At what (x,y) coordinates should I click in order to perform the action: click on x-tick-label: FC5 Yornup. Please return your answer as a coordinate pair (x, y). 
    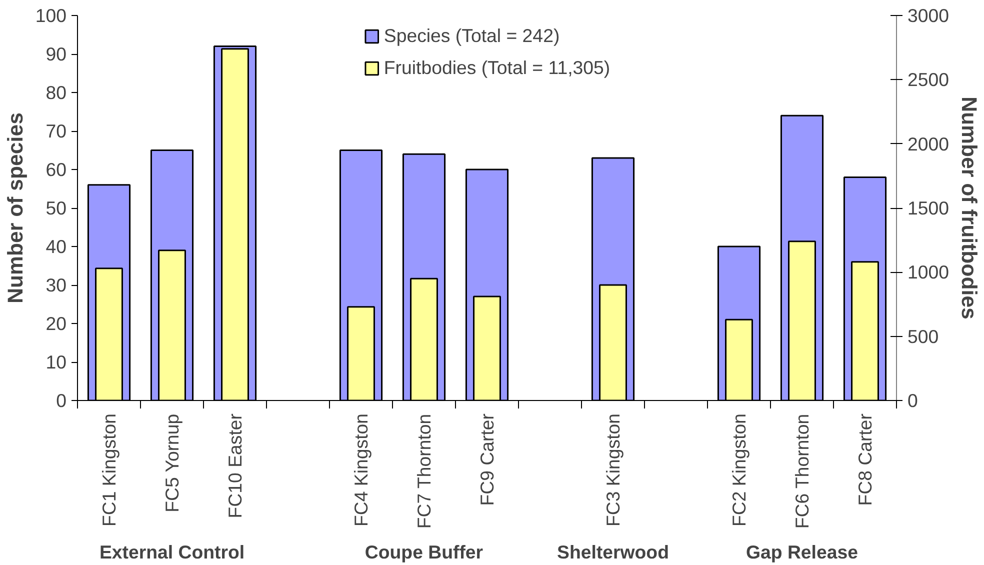
    Looking at the image, I should click on (172, 463).